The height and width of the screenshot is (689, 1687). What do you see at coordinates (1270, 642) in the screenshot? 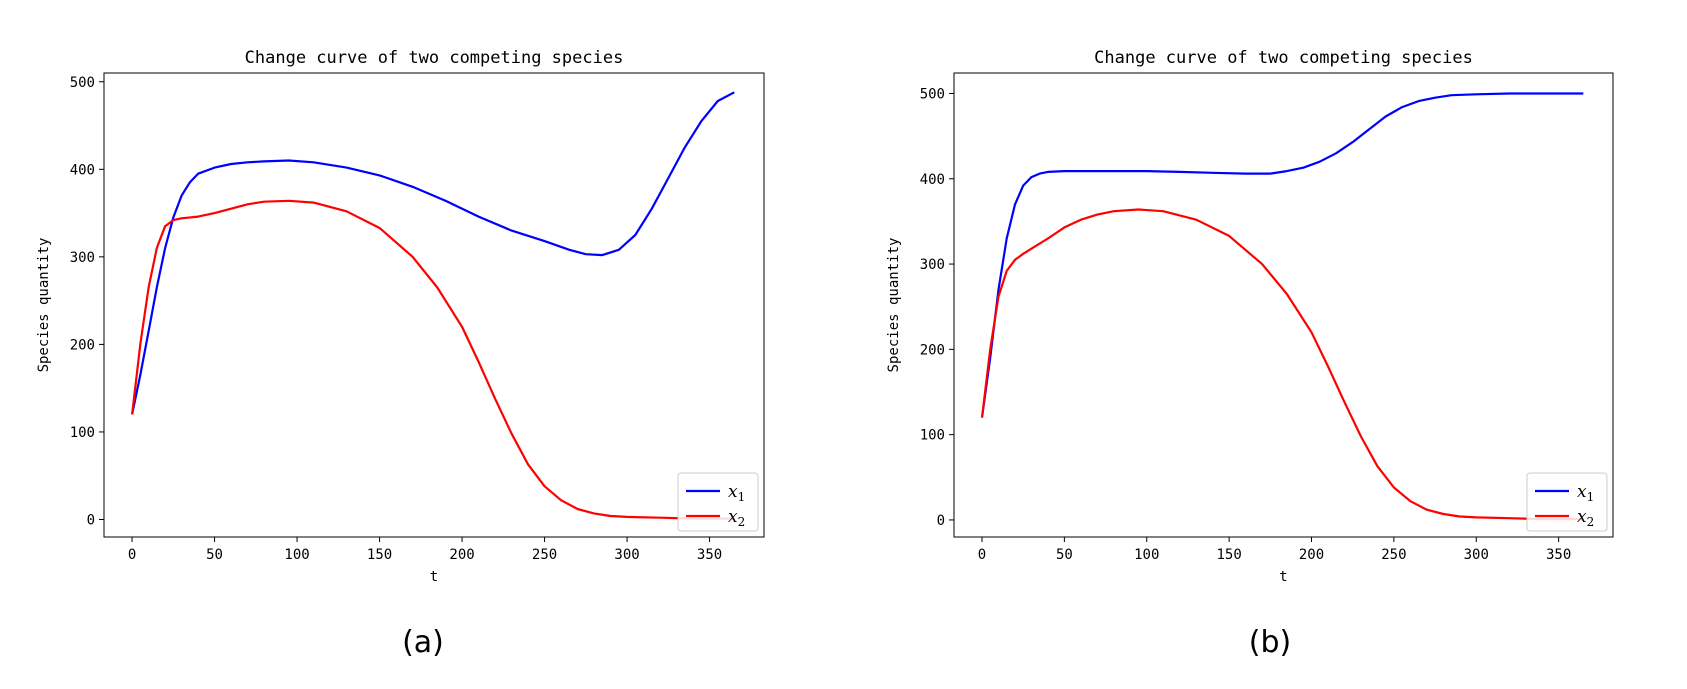
I see `panel-label: (b)` at bounding box center [1270, 642].